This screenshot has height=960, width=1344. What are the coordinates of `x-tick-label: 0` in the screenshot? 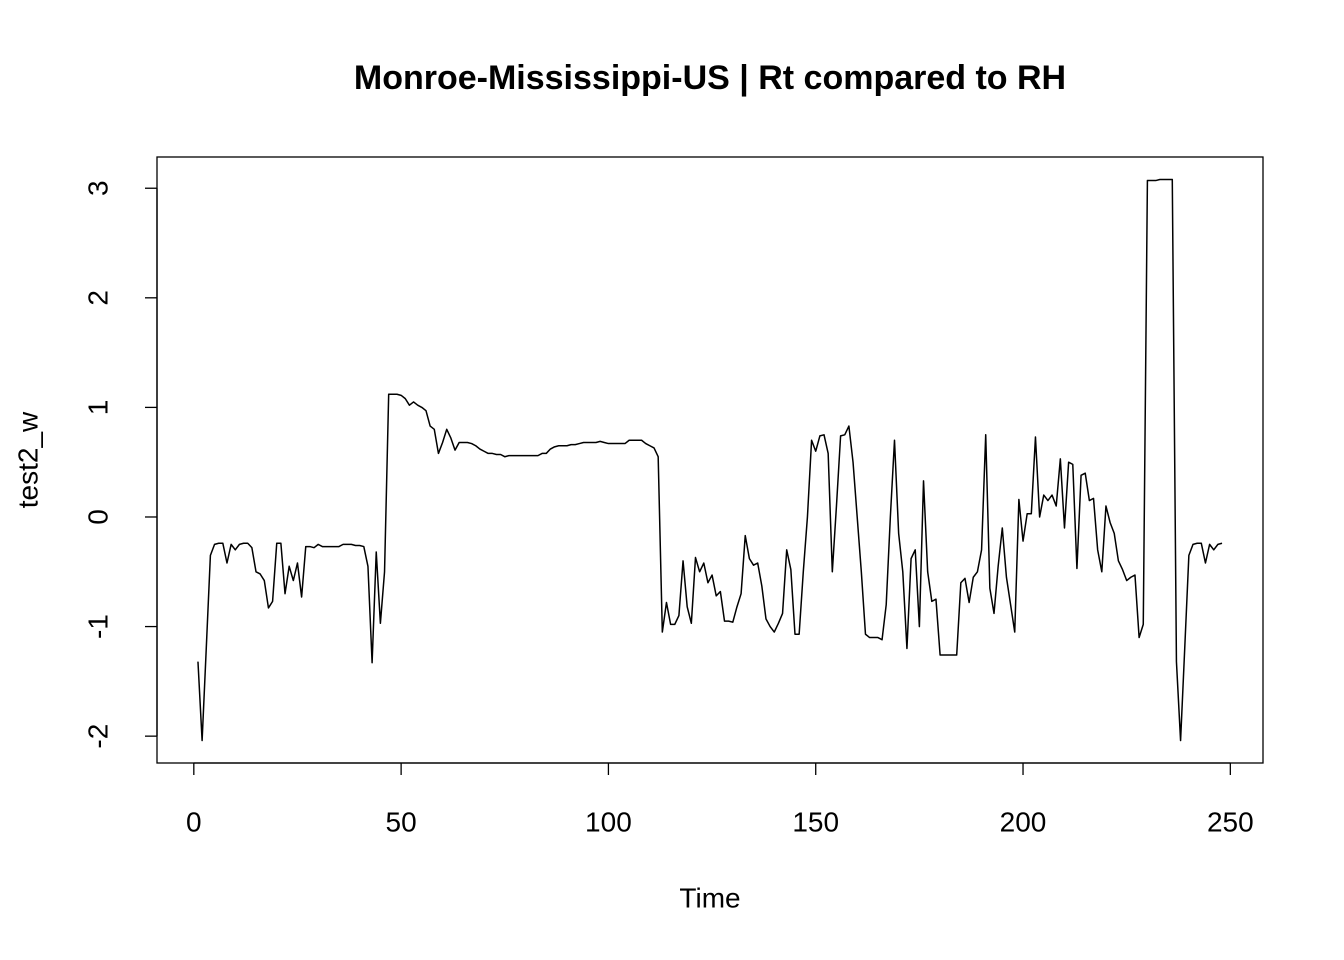 It's located at (194, 821).